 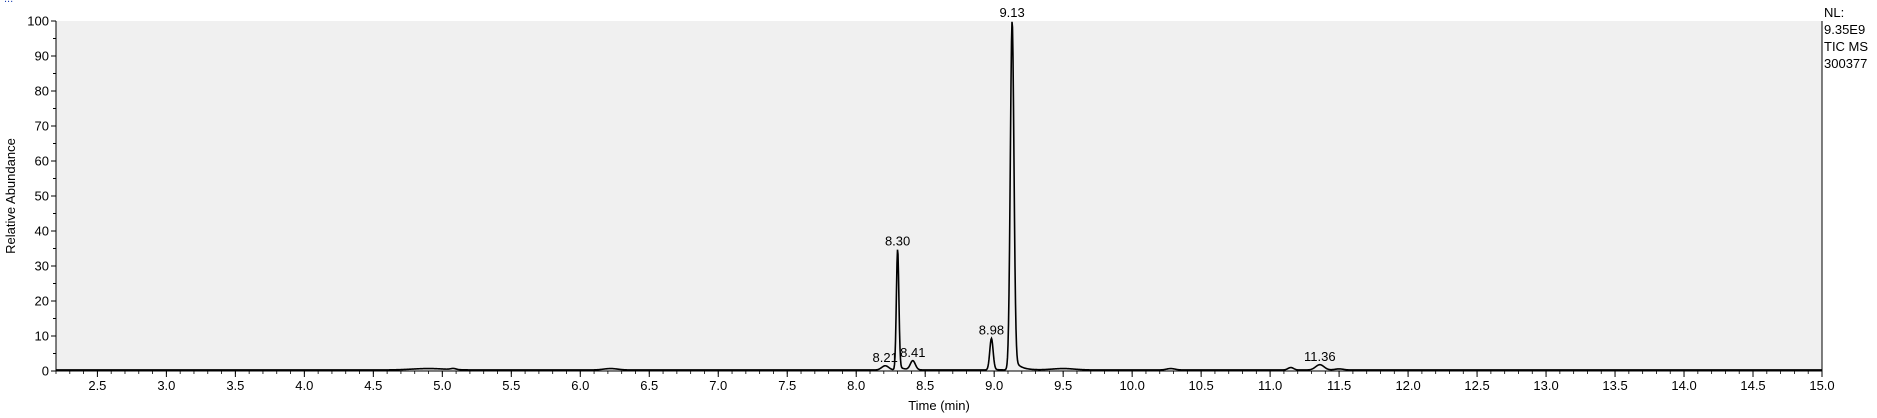 I want to click on peak-label: 8.41, so click(x=912, y=352).